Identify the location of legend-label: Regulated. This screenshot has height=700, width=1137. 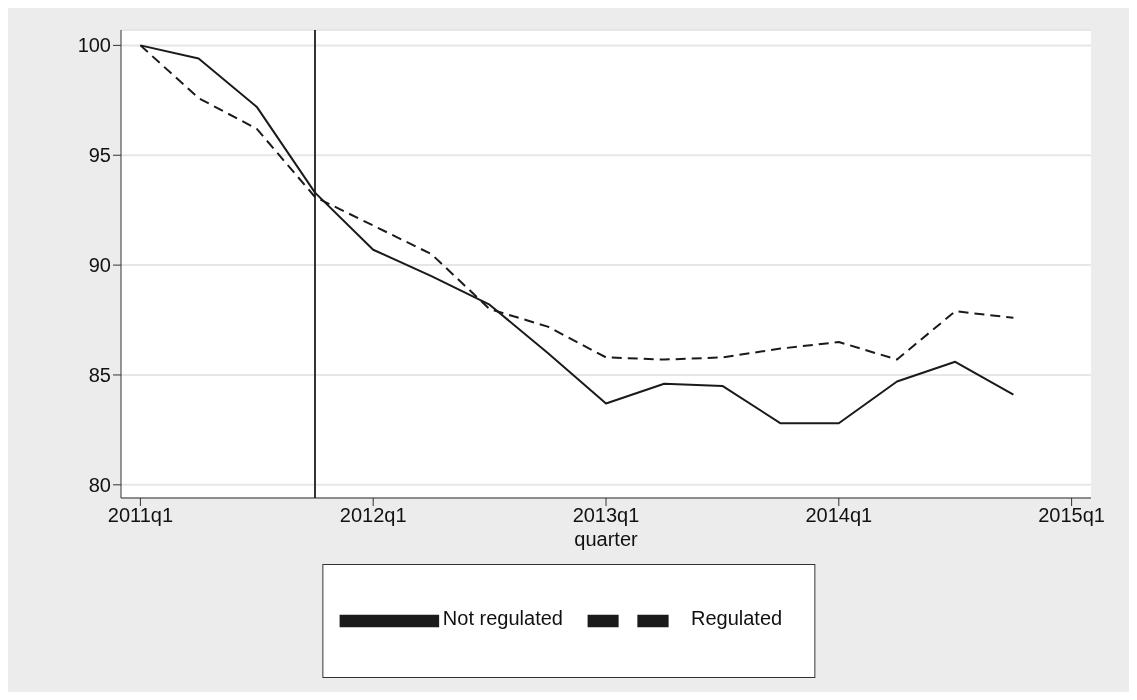
(736, 618).